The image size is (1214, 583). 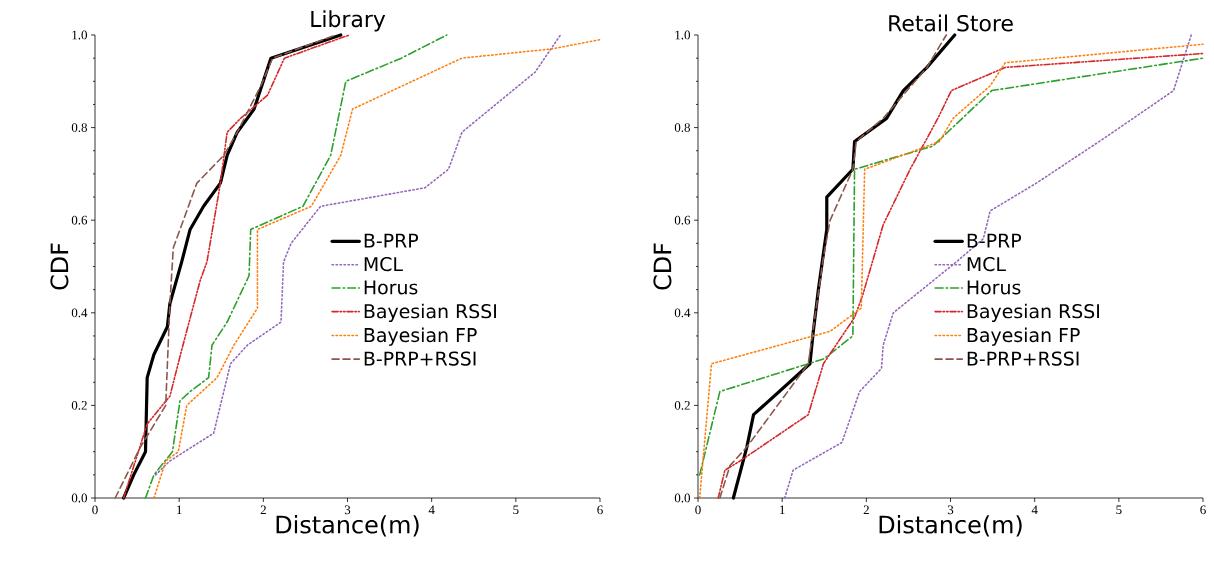 What do you see at coordinates (348, 21) in the screenshot?
I see `chart-title: Library` at bounding box center [348, 21].